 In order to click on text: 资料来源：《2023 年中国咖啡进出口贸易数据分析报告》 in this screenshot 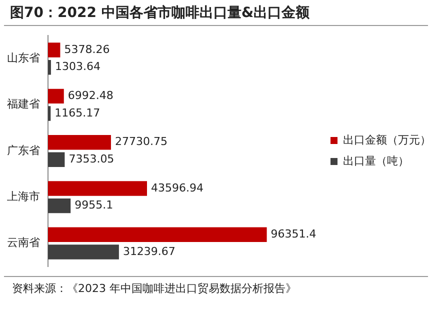, I will do `click(216, 288)`.